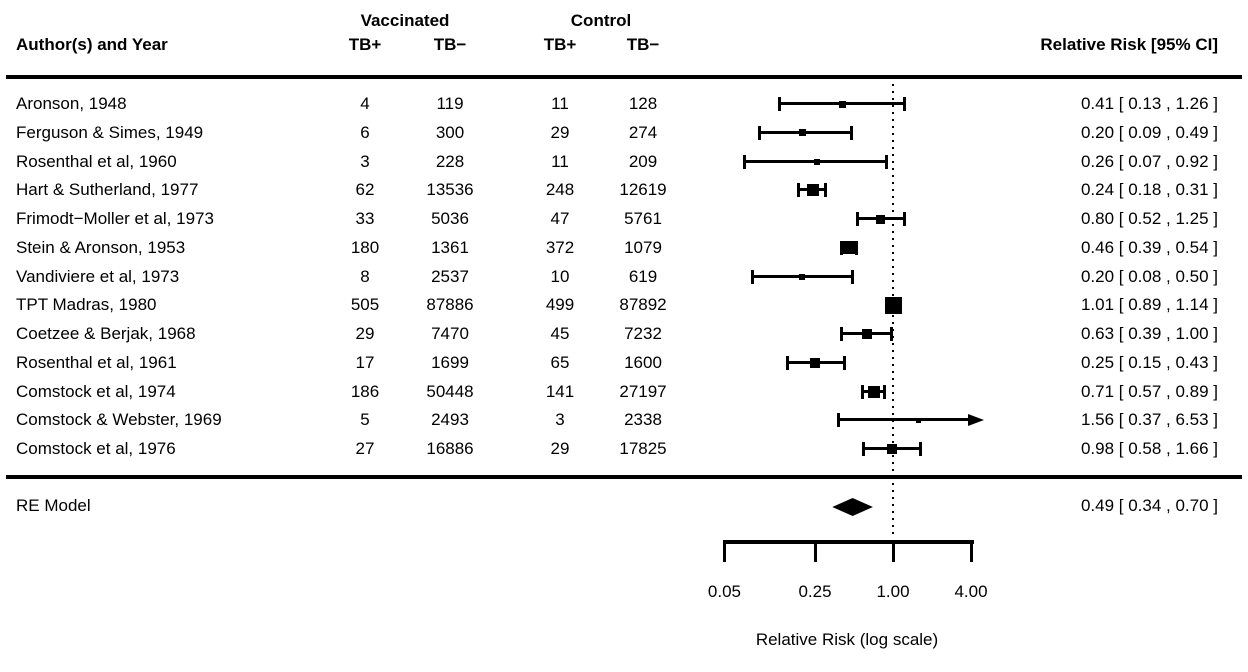  What do you see at coordinates (560, 190) in the screenshot?
I see `study-ctl-tbpos: 248` at bounding box center [560, 190].